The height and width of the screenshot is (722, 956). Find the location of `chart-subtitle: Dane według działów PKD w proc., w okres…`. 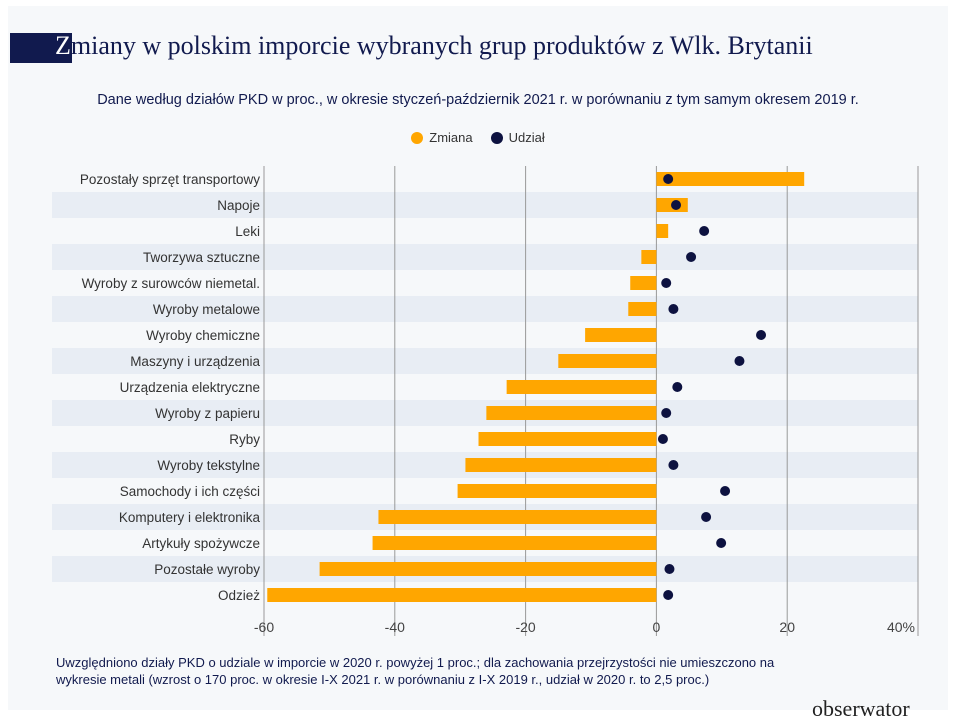

chart-subtitle: Dane według działów PKD w proc., w okres… is located at coordinates (478, 100).